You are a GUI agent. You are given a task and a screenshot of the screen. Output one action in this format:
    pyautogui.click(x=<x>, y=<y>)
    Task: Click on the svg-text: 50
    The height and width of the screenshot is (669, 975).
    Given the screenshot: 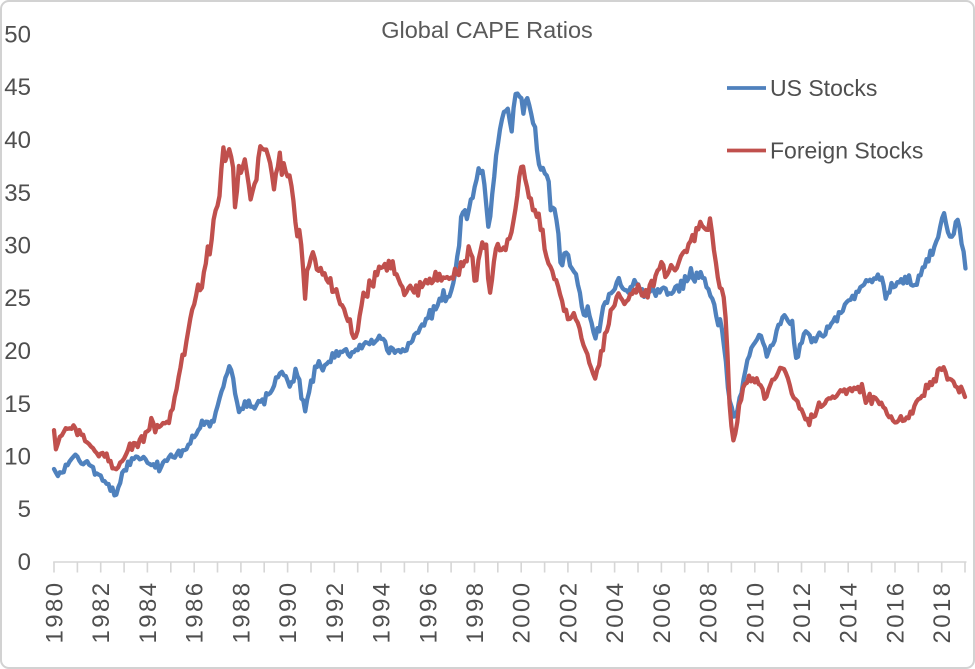 What is the action you would take?
    pyautogui.click(x=17, y=35)
    